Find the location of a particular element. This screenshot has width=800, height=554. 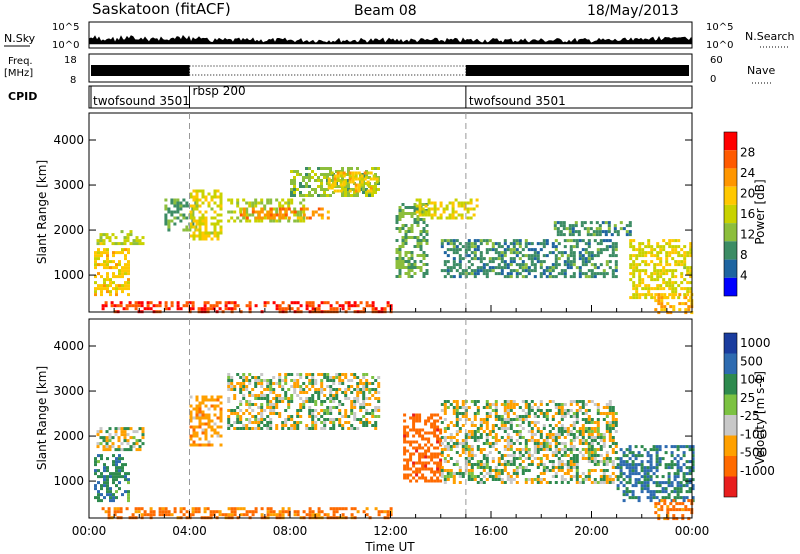

colorbar-swatch is located at coordinates (730, 384).